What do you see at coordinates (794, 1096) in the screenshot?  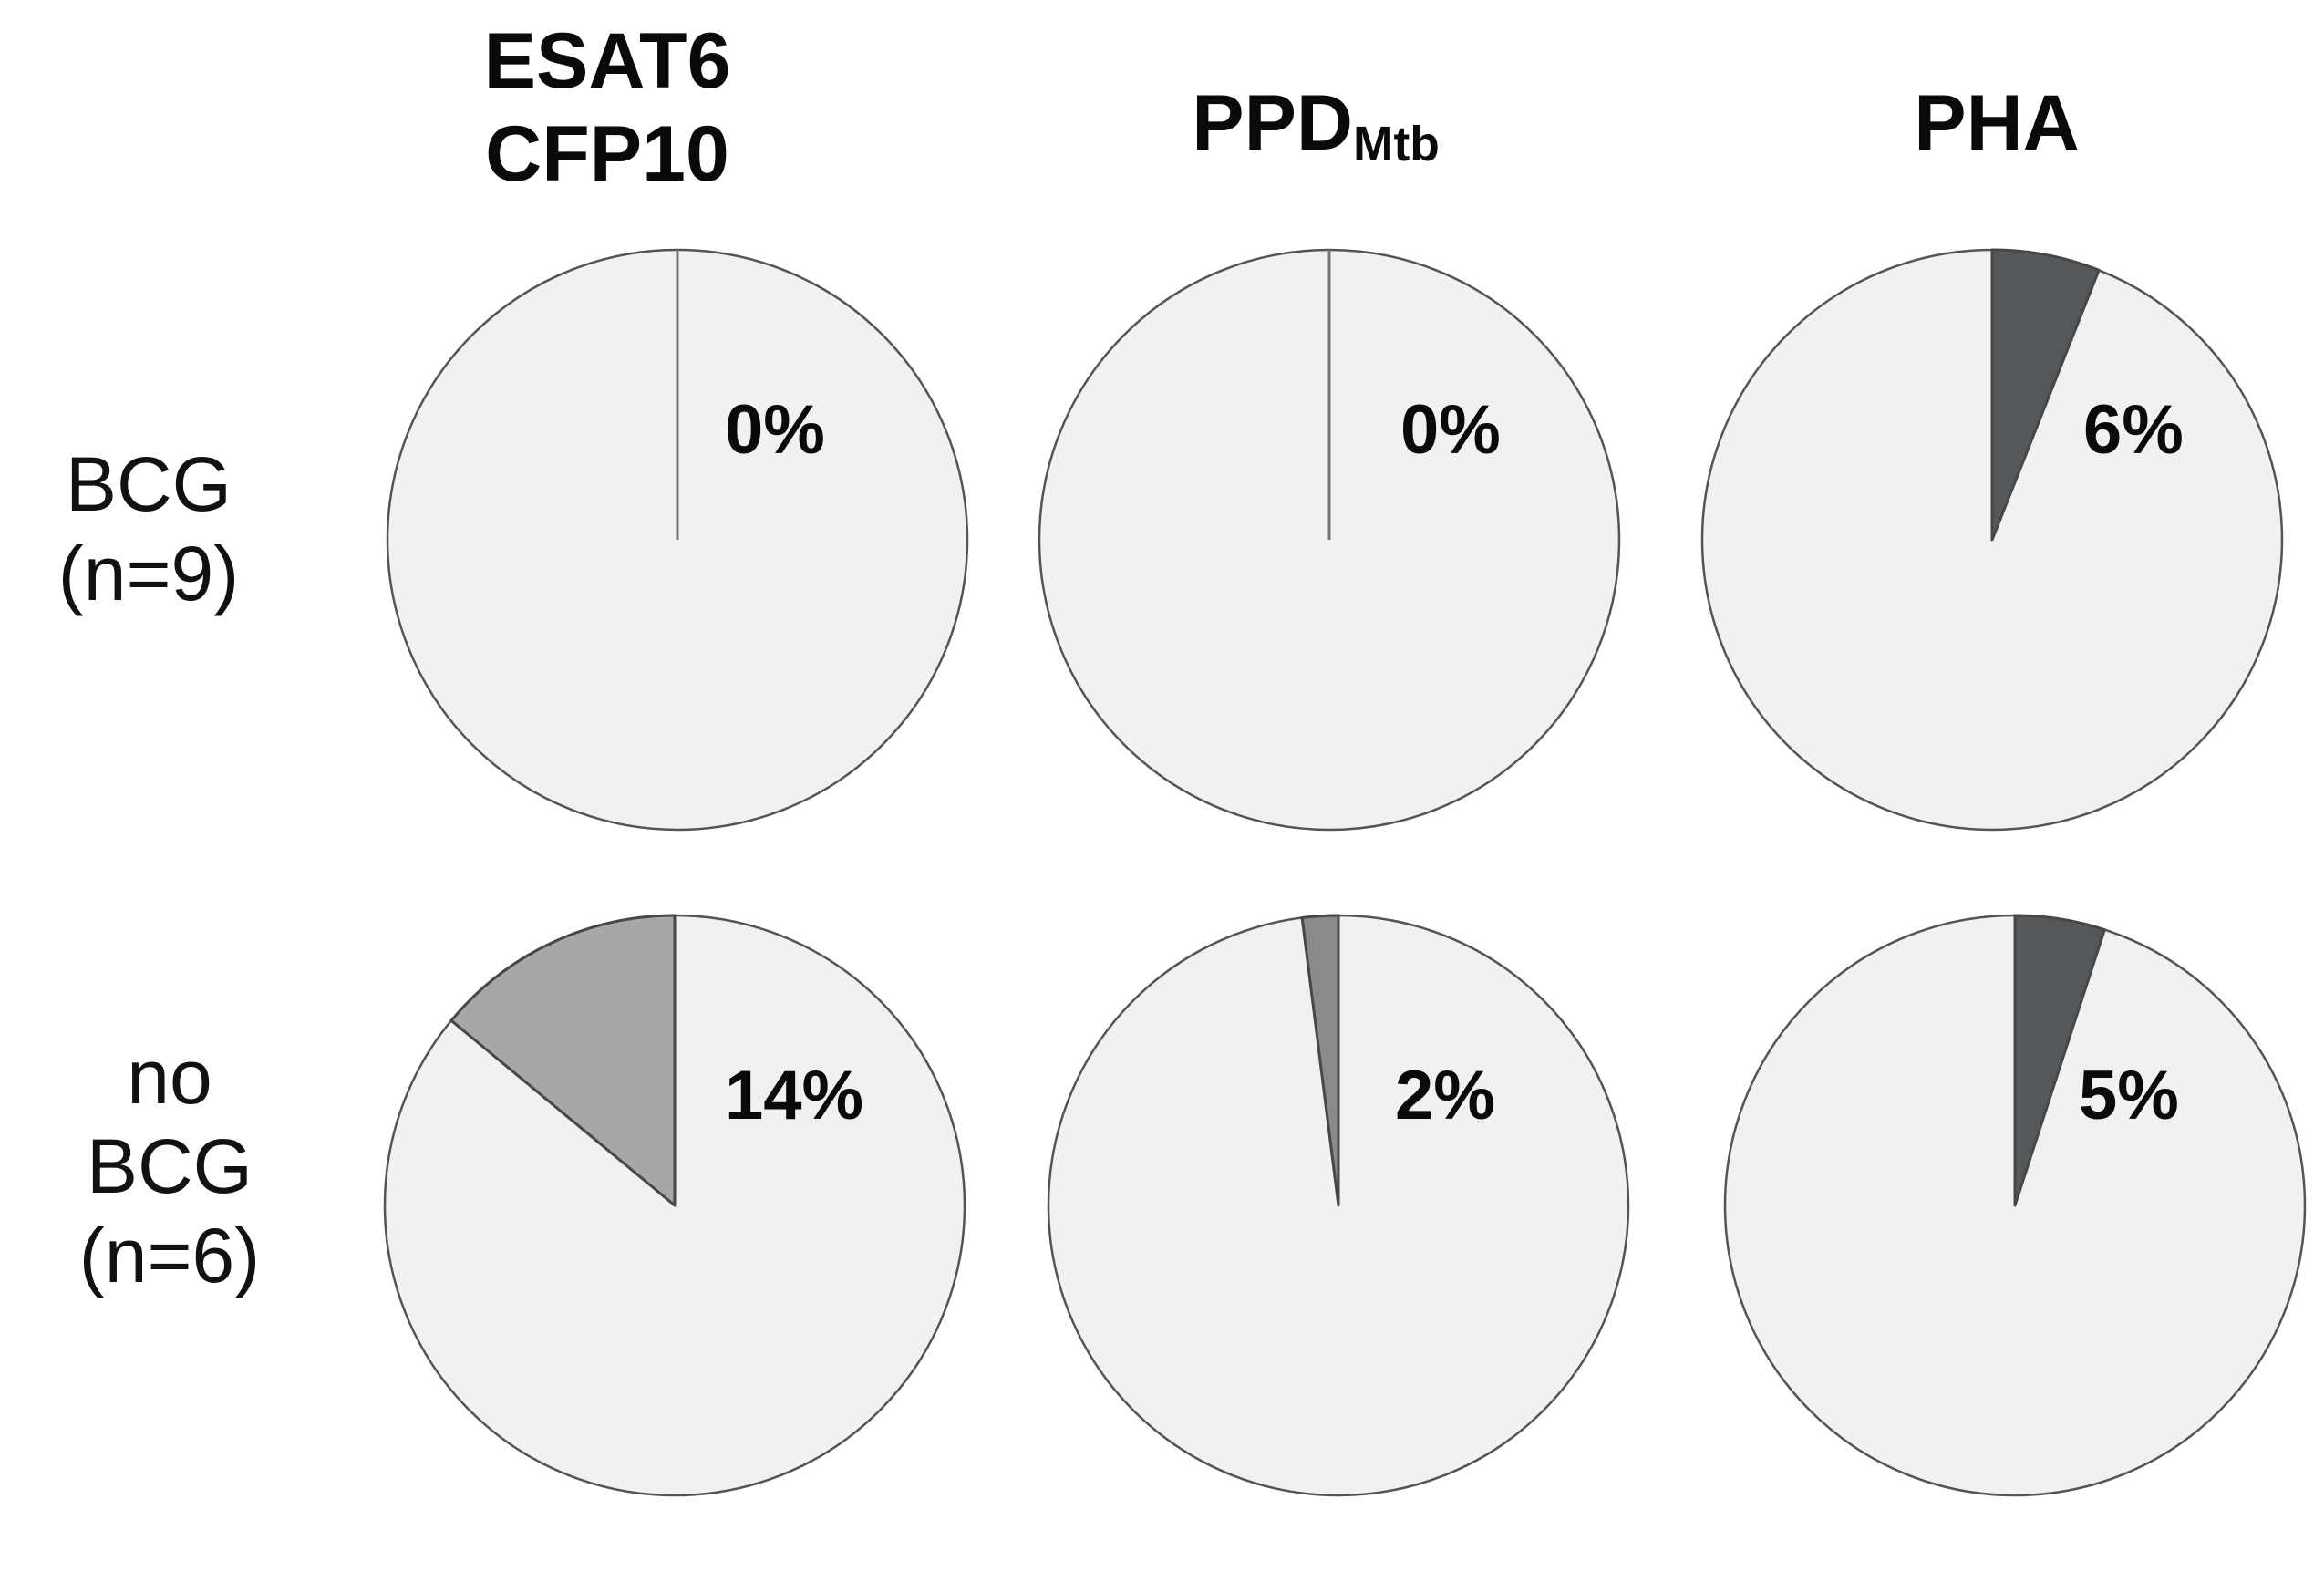 I see `pie-percentage-label: 14%` at bounding box center [794, 1096].